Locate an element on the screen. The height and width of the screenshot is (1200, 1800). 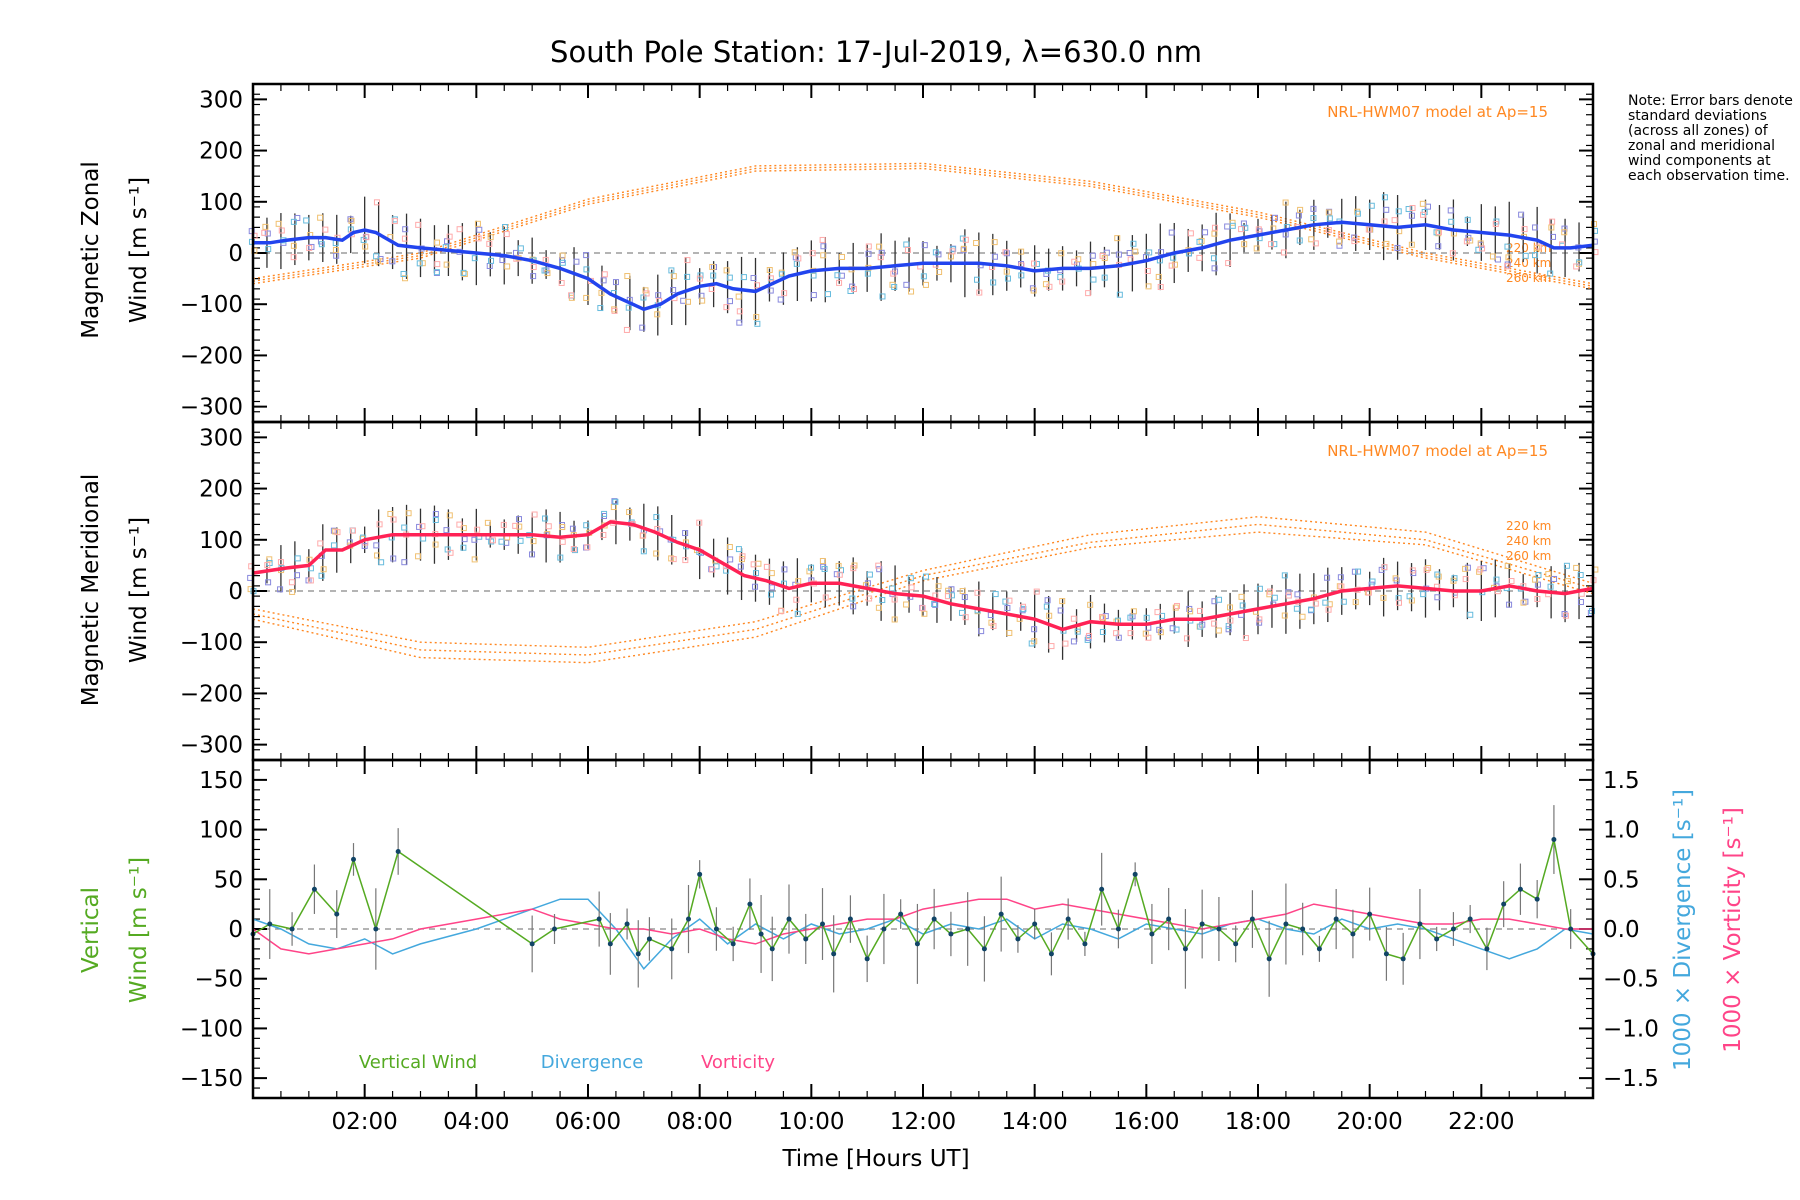
vertical-wind-error-bars is located at coordinates (923, 901).